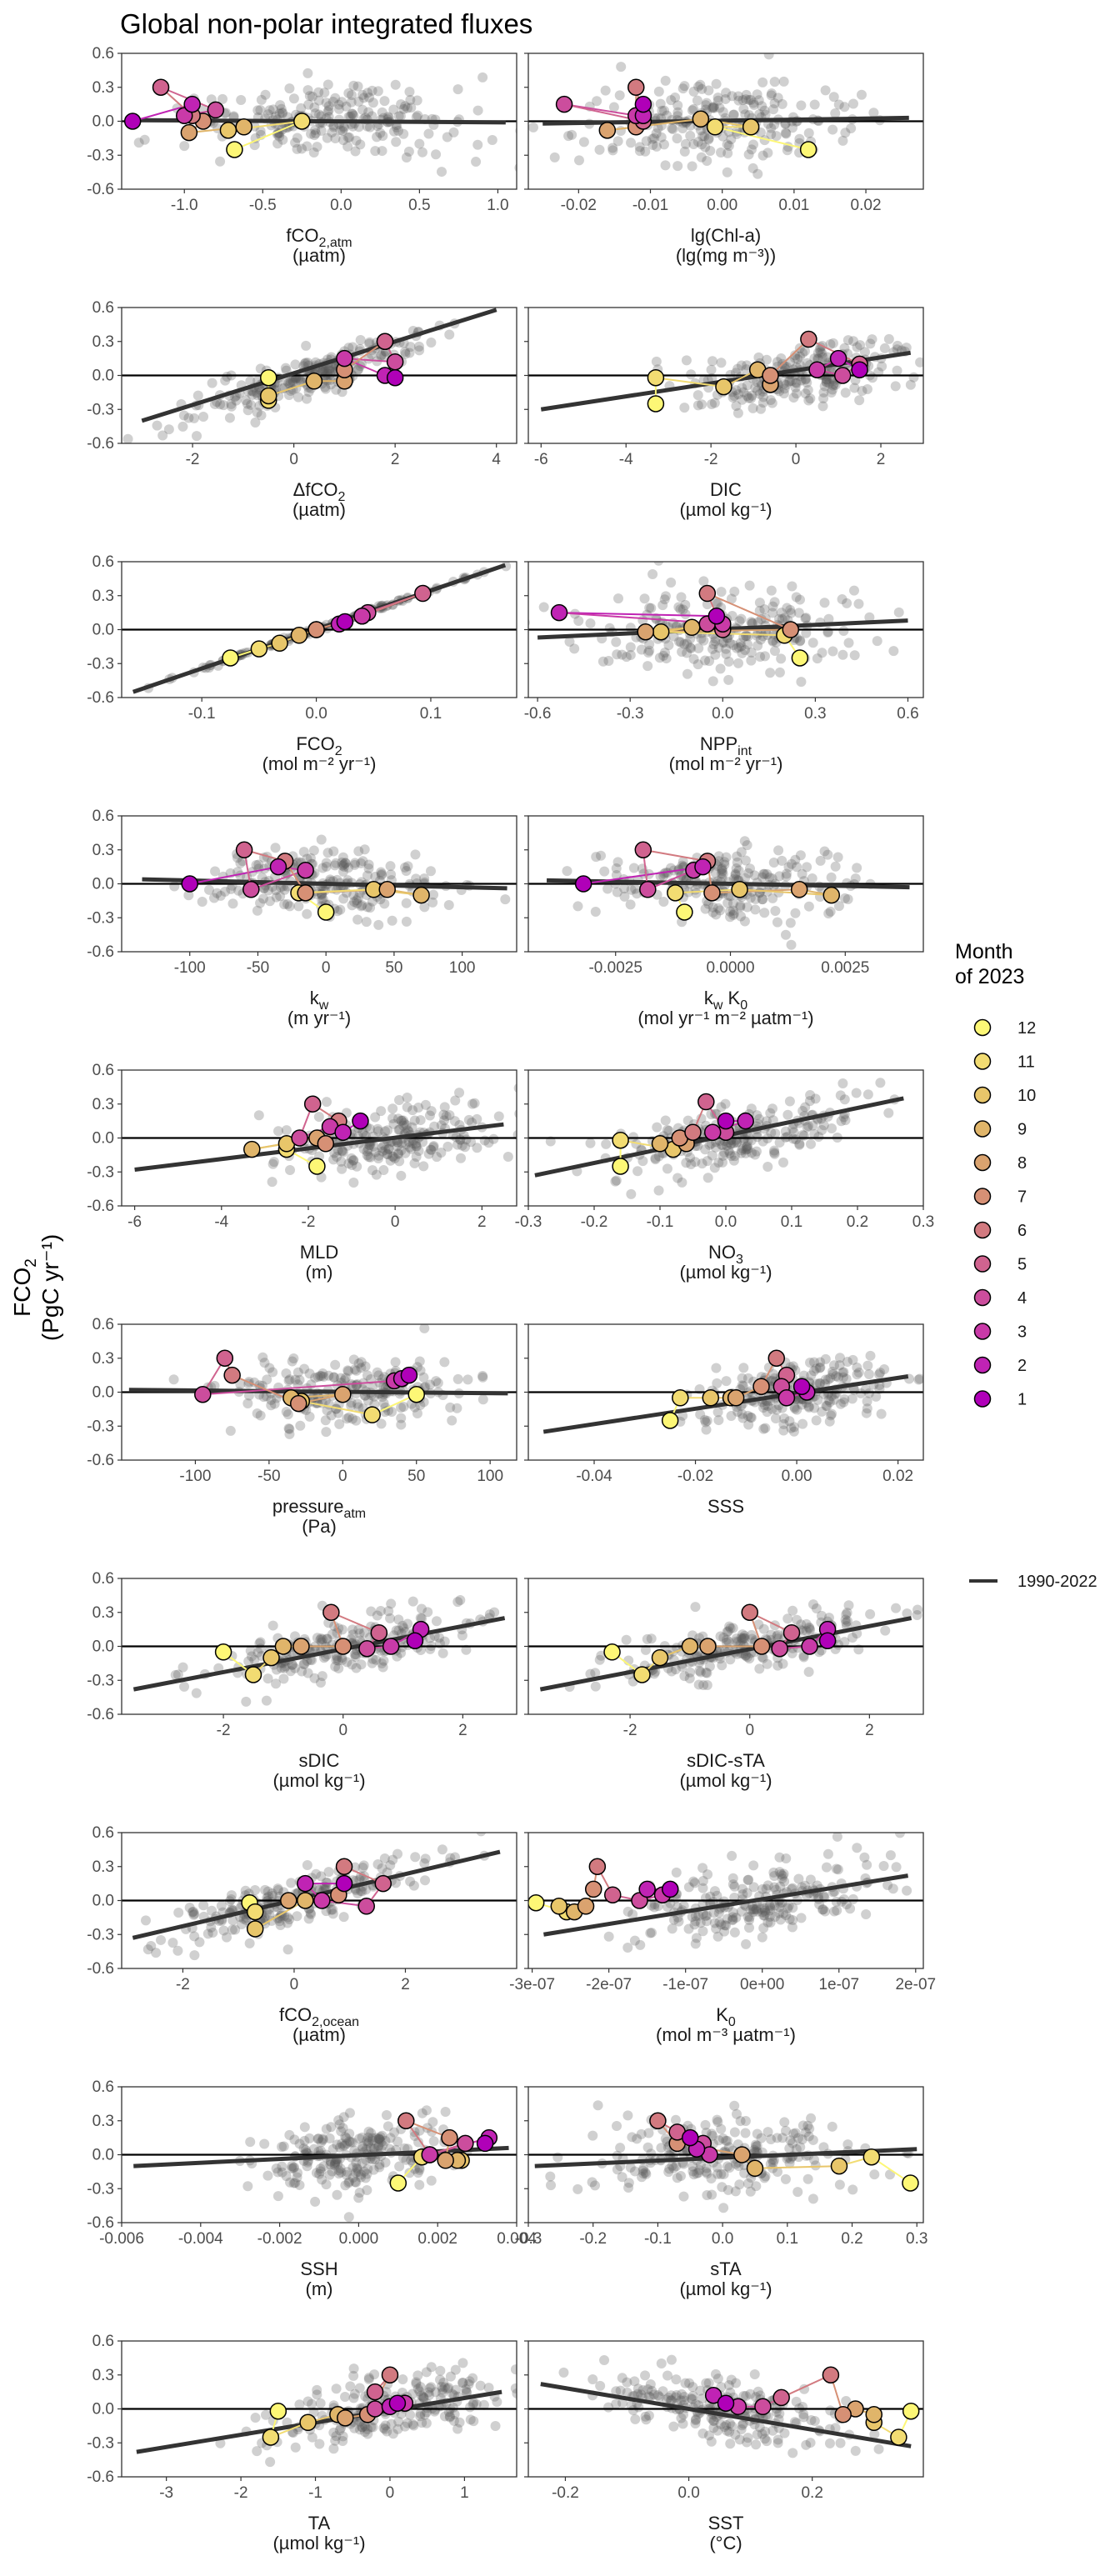 The image size is (1120, 2576). What do you see at coordinates (100, 1426) in the screenshot?
I see `y-tick-label: -0.3` at bounding box center [100, 1426].